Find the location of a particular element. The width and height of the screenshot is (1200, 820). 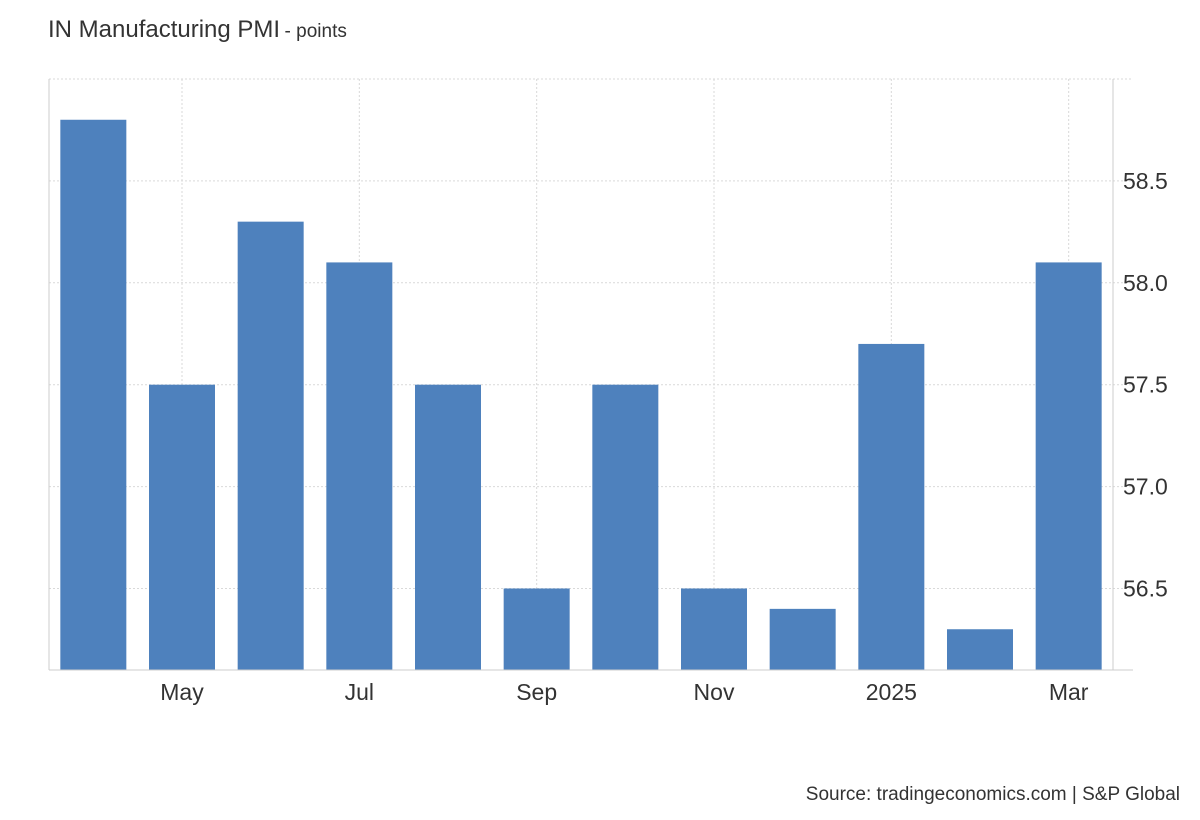

chart-title: IN Manufacturing PMI - points is located at coordinates (197, 30).